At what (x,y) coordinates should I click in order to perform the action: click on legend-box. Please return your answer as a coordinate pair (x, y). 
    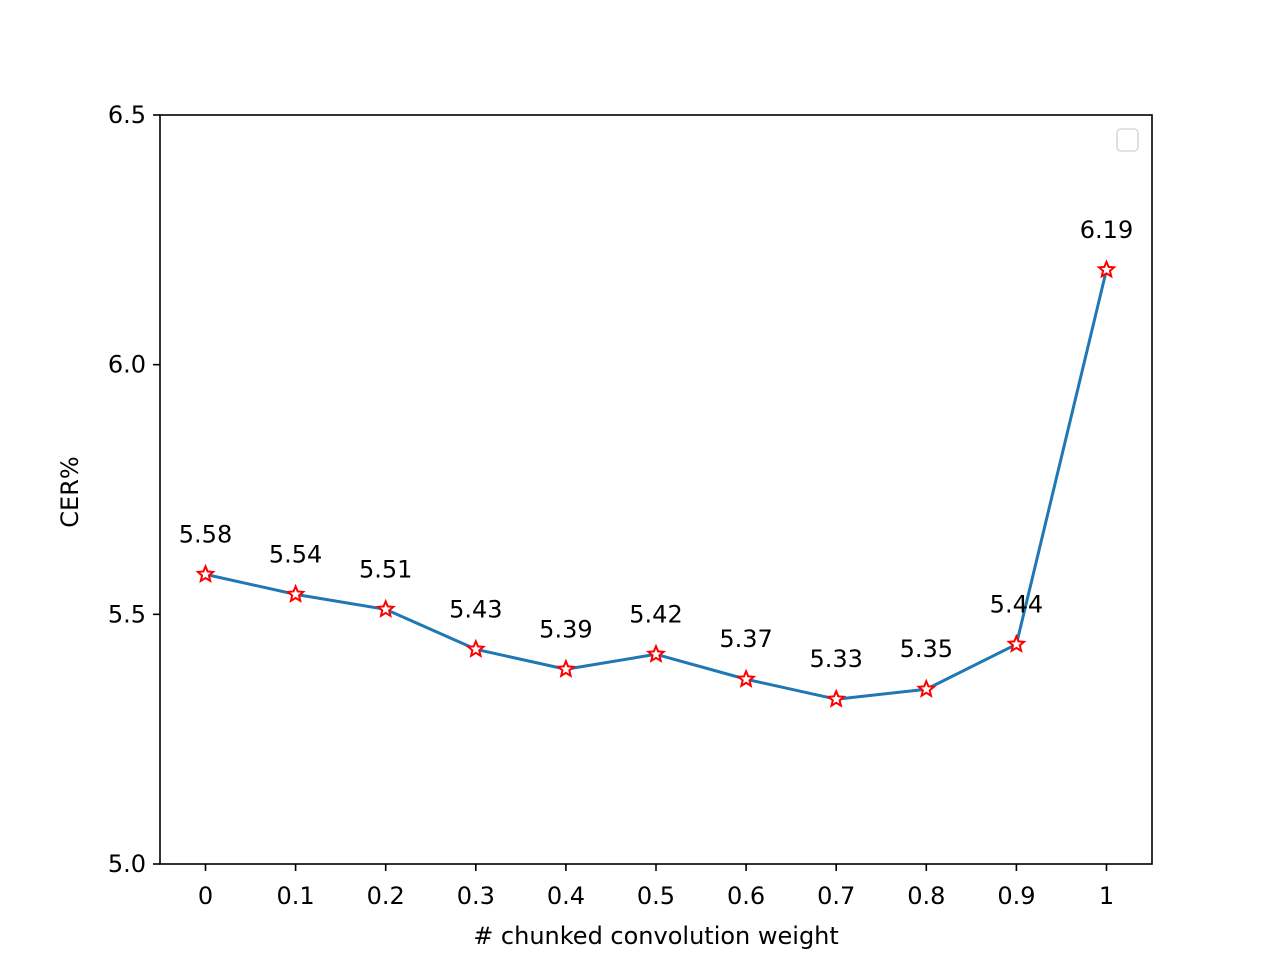
    Looking at the image, I should click on (1127, 140).